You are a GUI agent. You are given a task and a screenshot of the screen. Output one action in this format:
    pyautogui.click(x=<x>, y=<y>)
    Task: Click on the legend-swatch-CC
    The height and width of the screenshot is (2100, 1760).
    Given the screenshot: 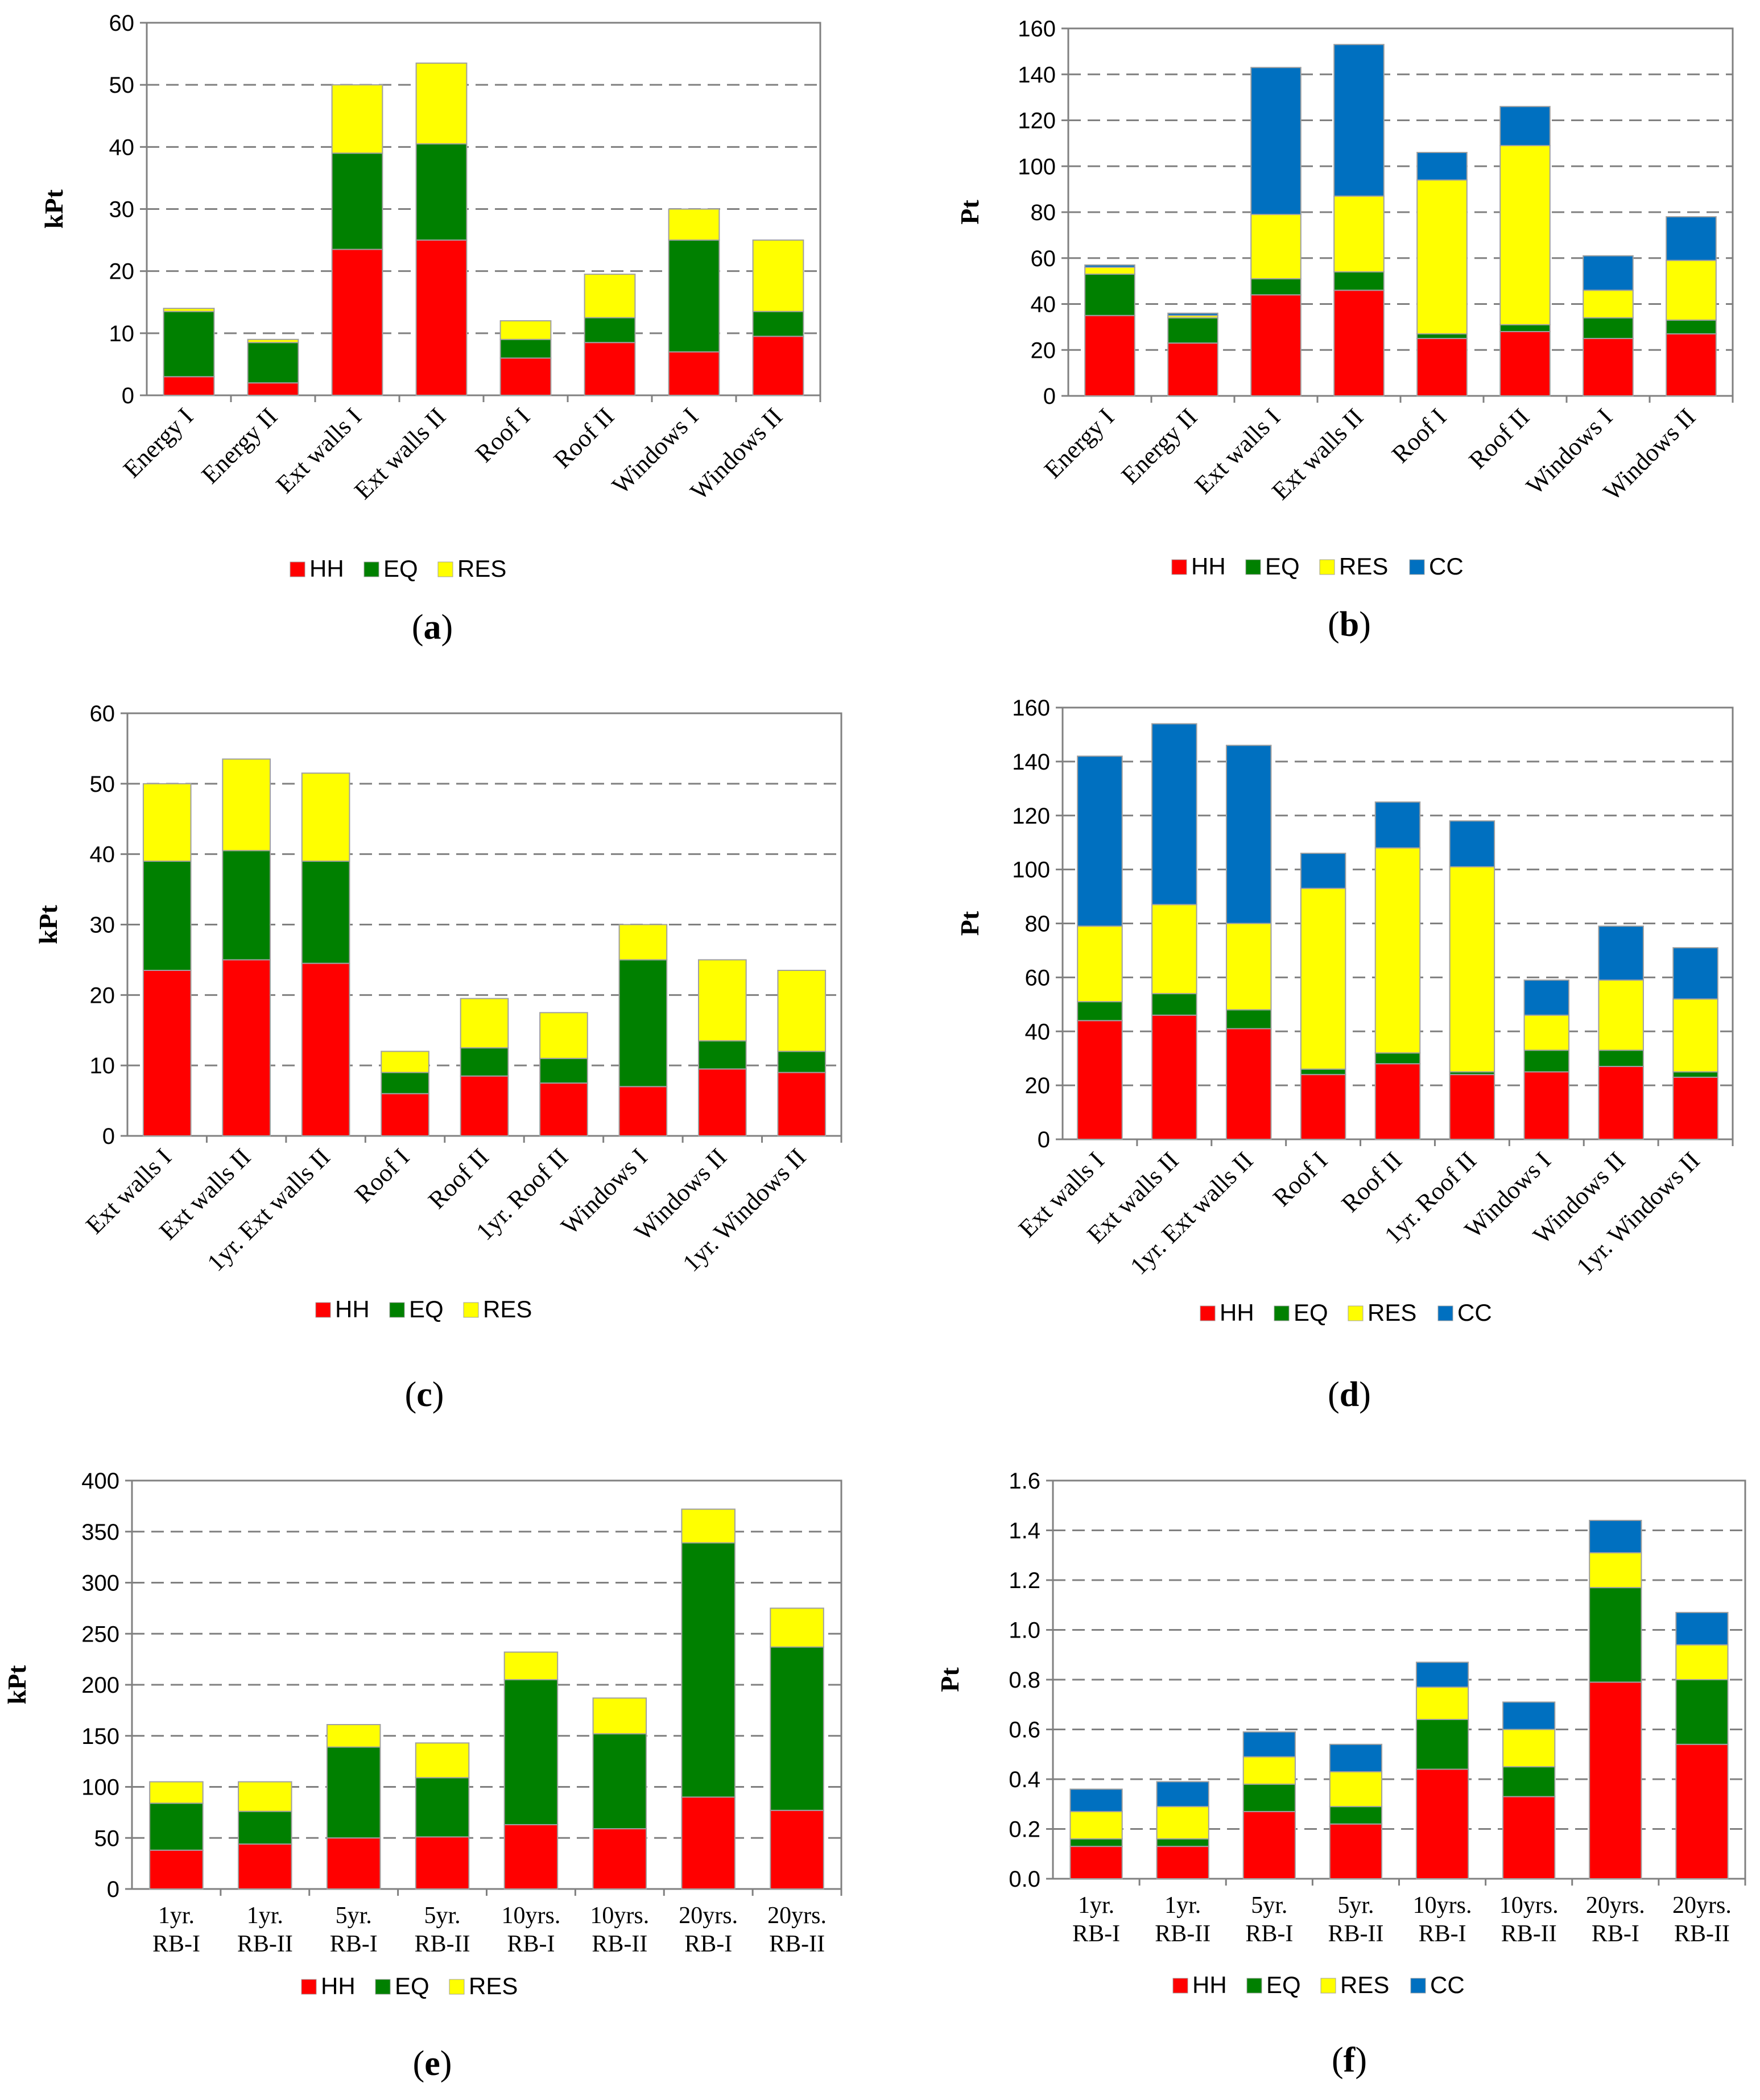 What is the action you would take?
    pyautogui.click(x=1417, y=567)
    